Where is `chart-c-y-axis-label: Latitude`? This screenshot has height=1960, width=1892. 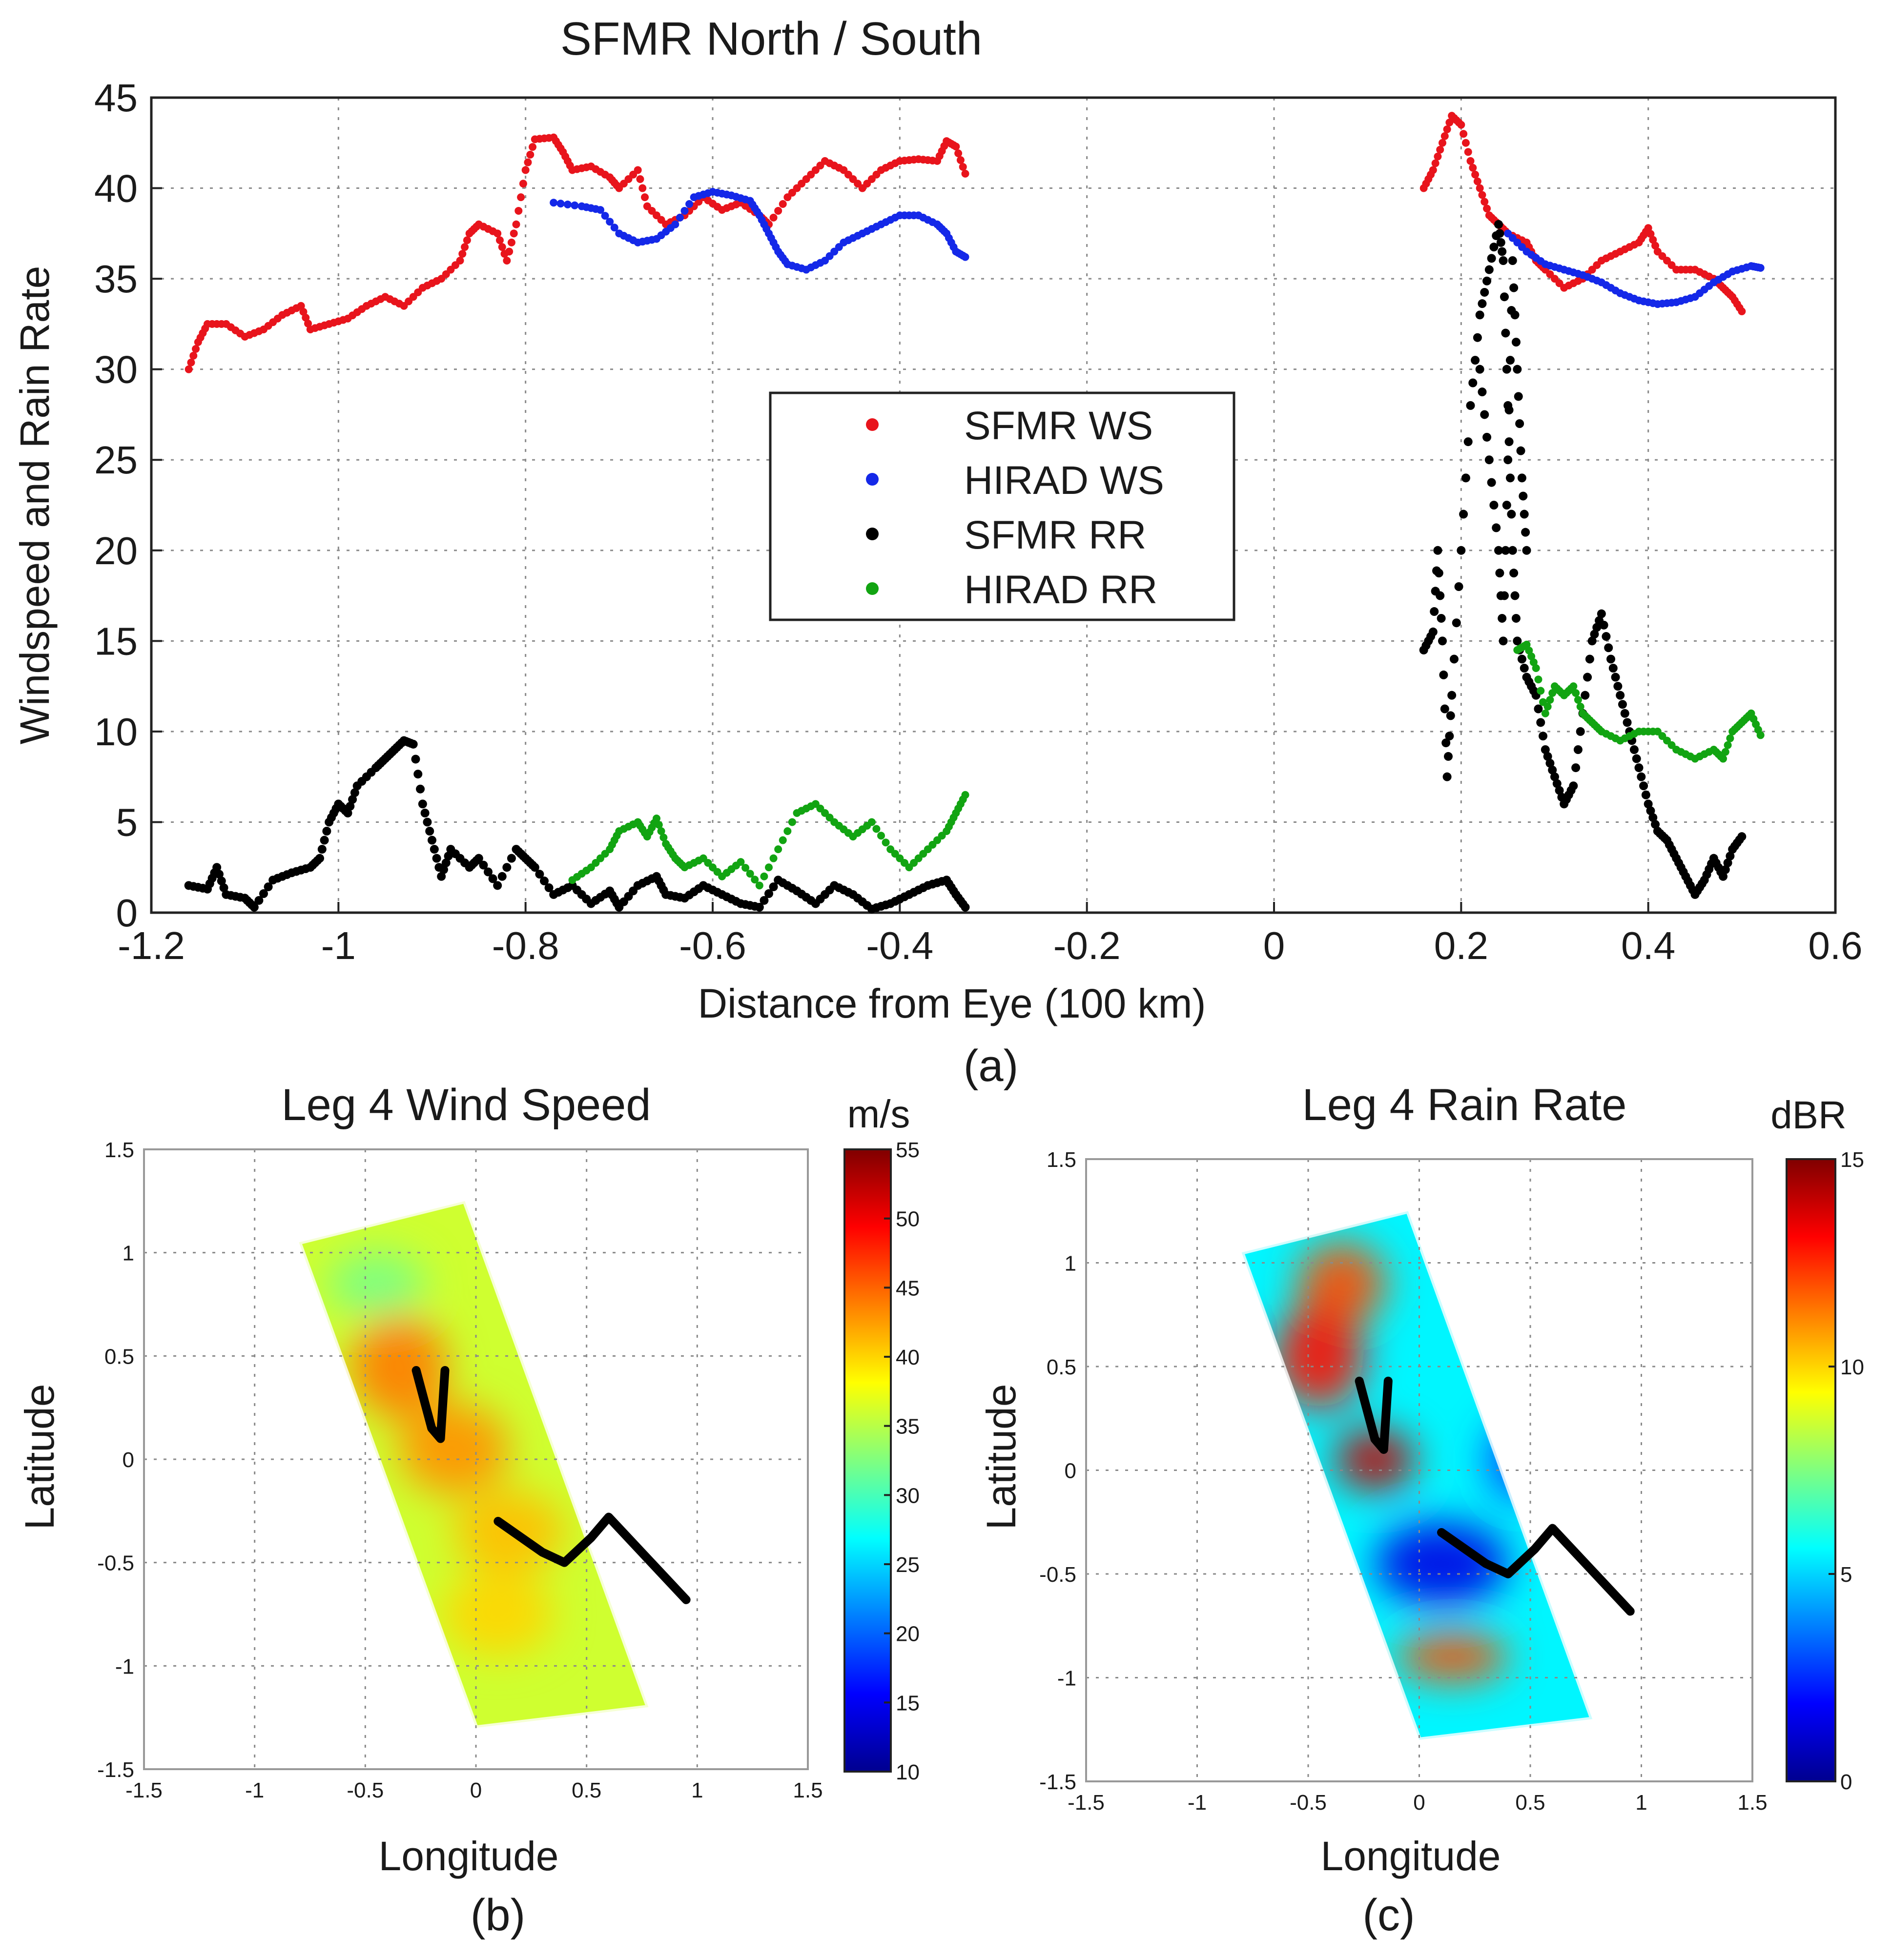 chart-c-y-axis-label: Latitude is located at coordinates (1001, 1457).